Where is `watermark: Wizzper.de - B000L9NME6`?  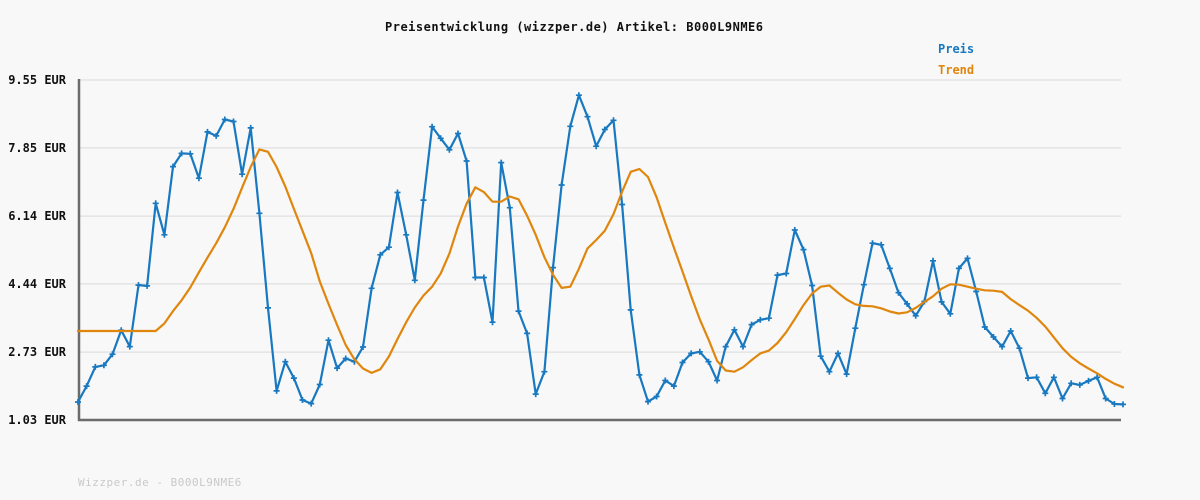
watermark: Wizzper.de - B000L9NME6 is located at coordinates (160, 482).